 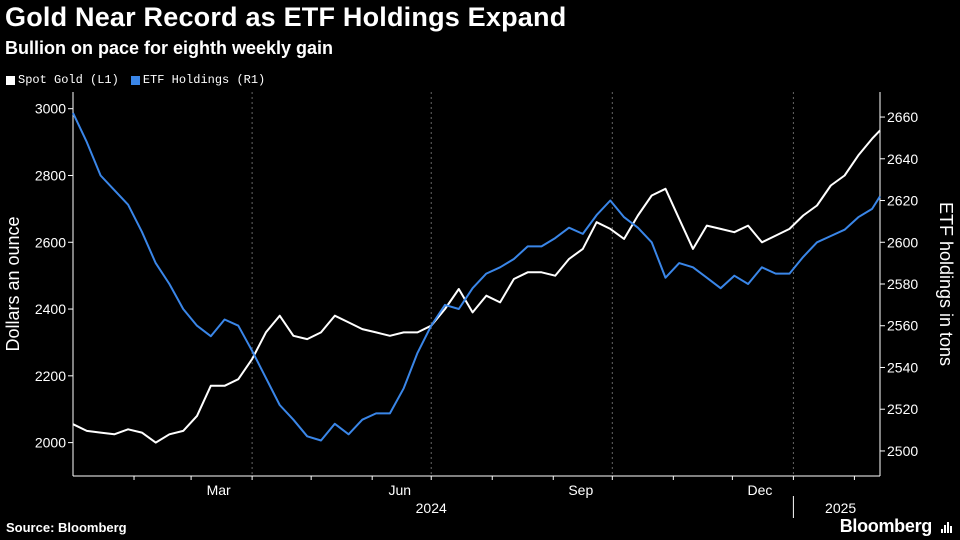 What do you see at coordinates (204, 80) in the screenshot?
I see `legend-label-etf-holdings: ETF Holdings (R1)` at bounding box center [204, 80].